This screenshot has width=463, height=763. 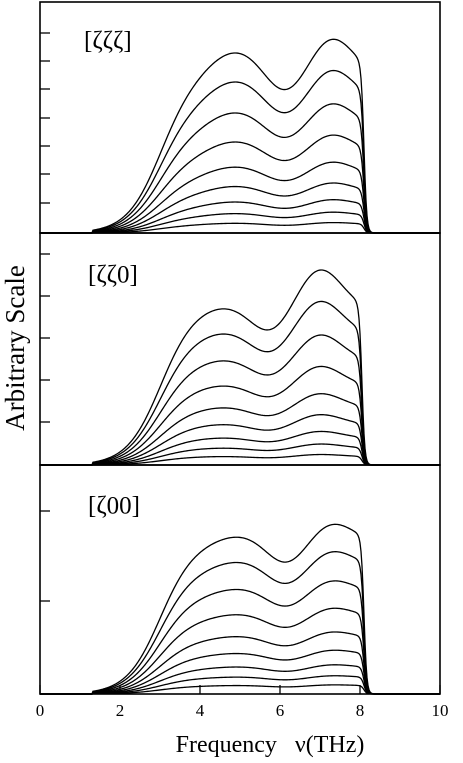 What do you see at coordinates (270, 745) in the screenshot?
I see `x-axis-label: Frequency ν(THz)` at bounding box center [270, 745].